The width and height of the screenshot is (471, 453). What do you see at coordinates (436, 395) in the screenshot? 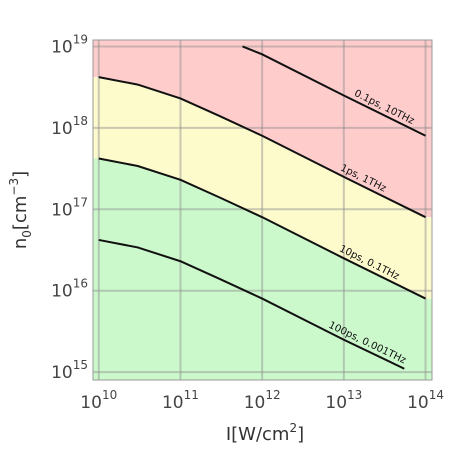
I see `x-tick-exponent: 14` at bounding box center [436, 395].